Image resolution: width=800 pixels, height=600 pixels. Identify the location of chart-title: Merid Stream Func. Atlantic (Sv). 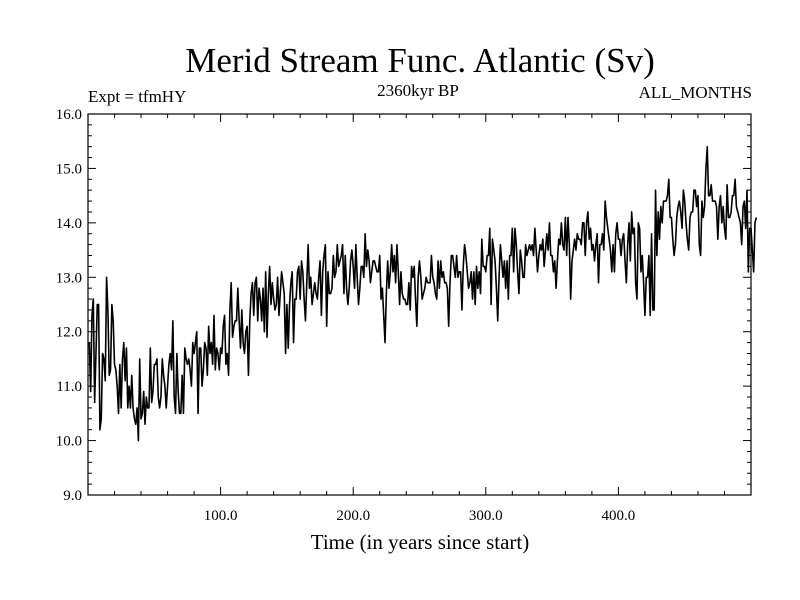
(420, 60).